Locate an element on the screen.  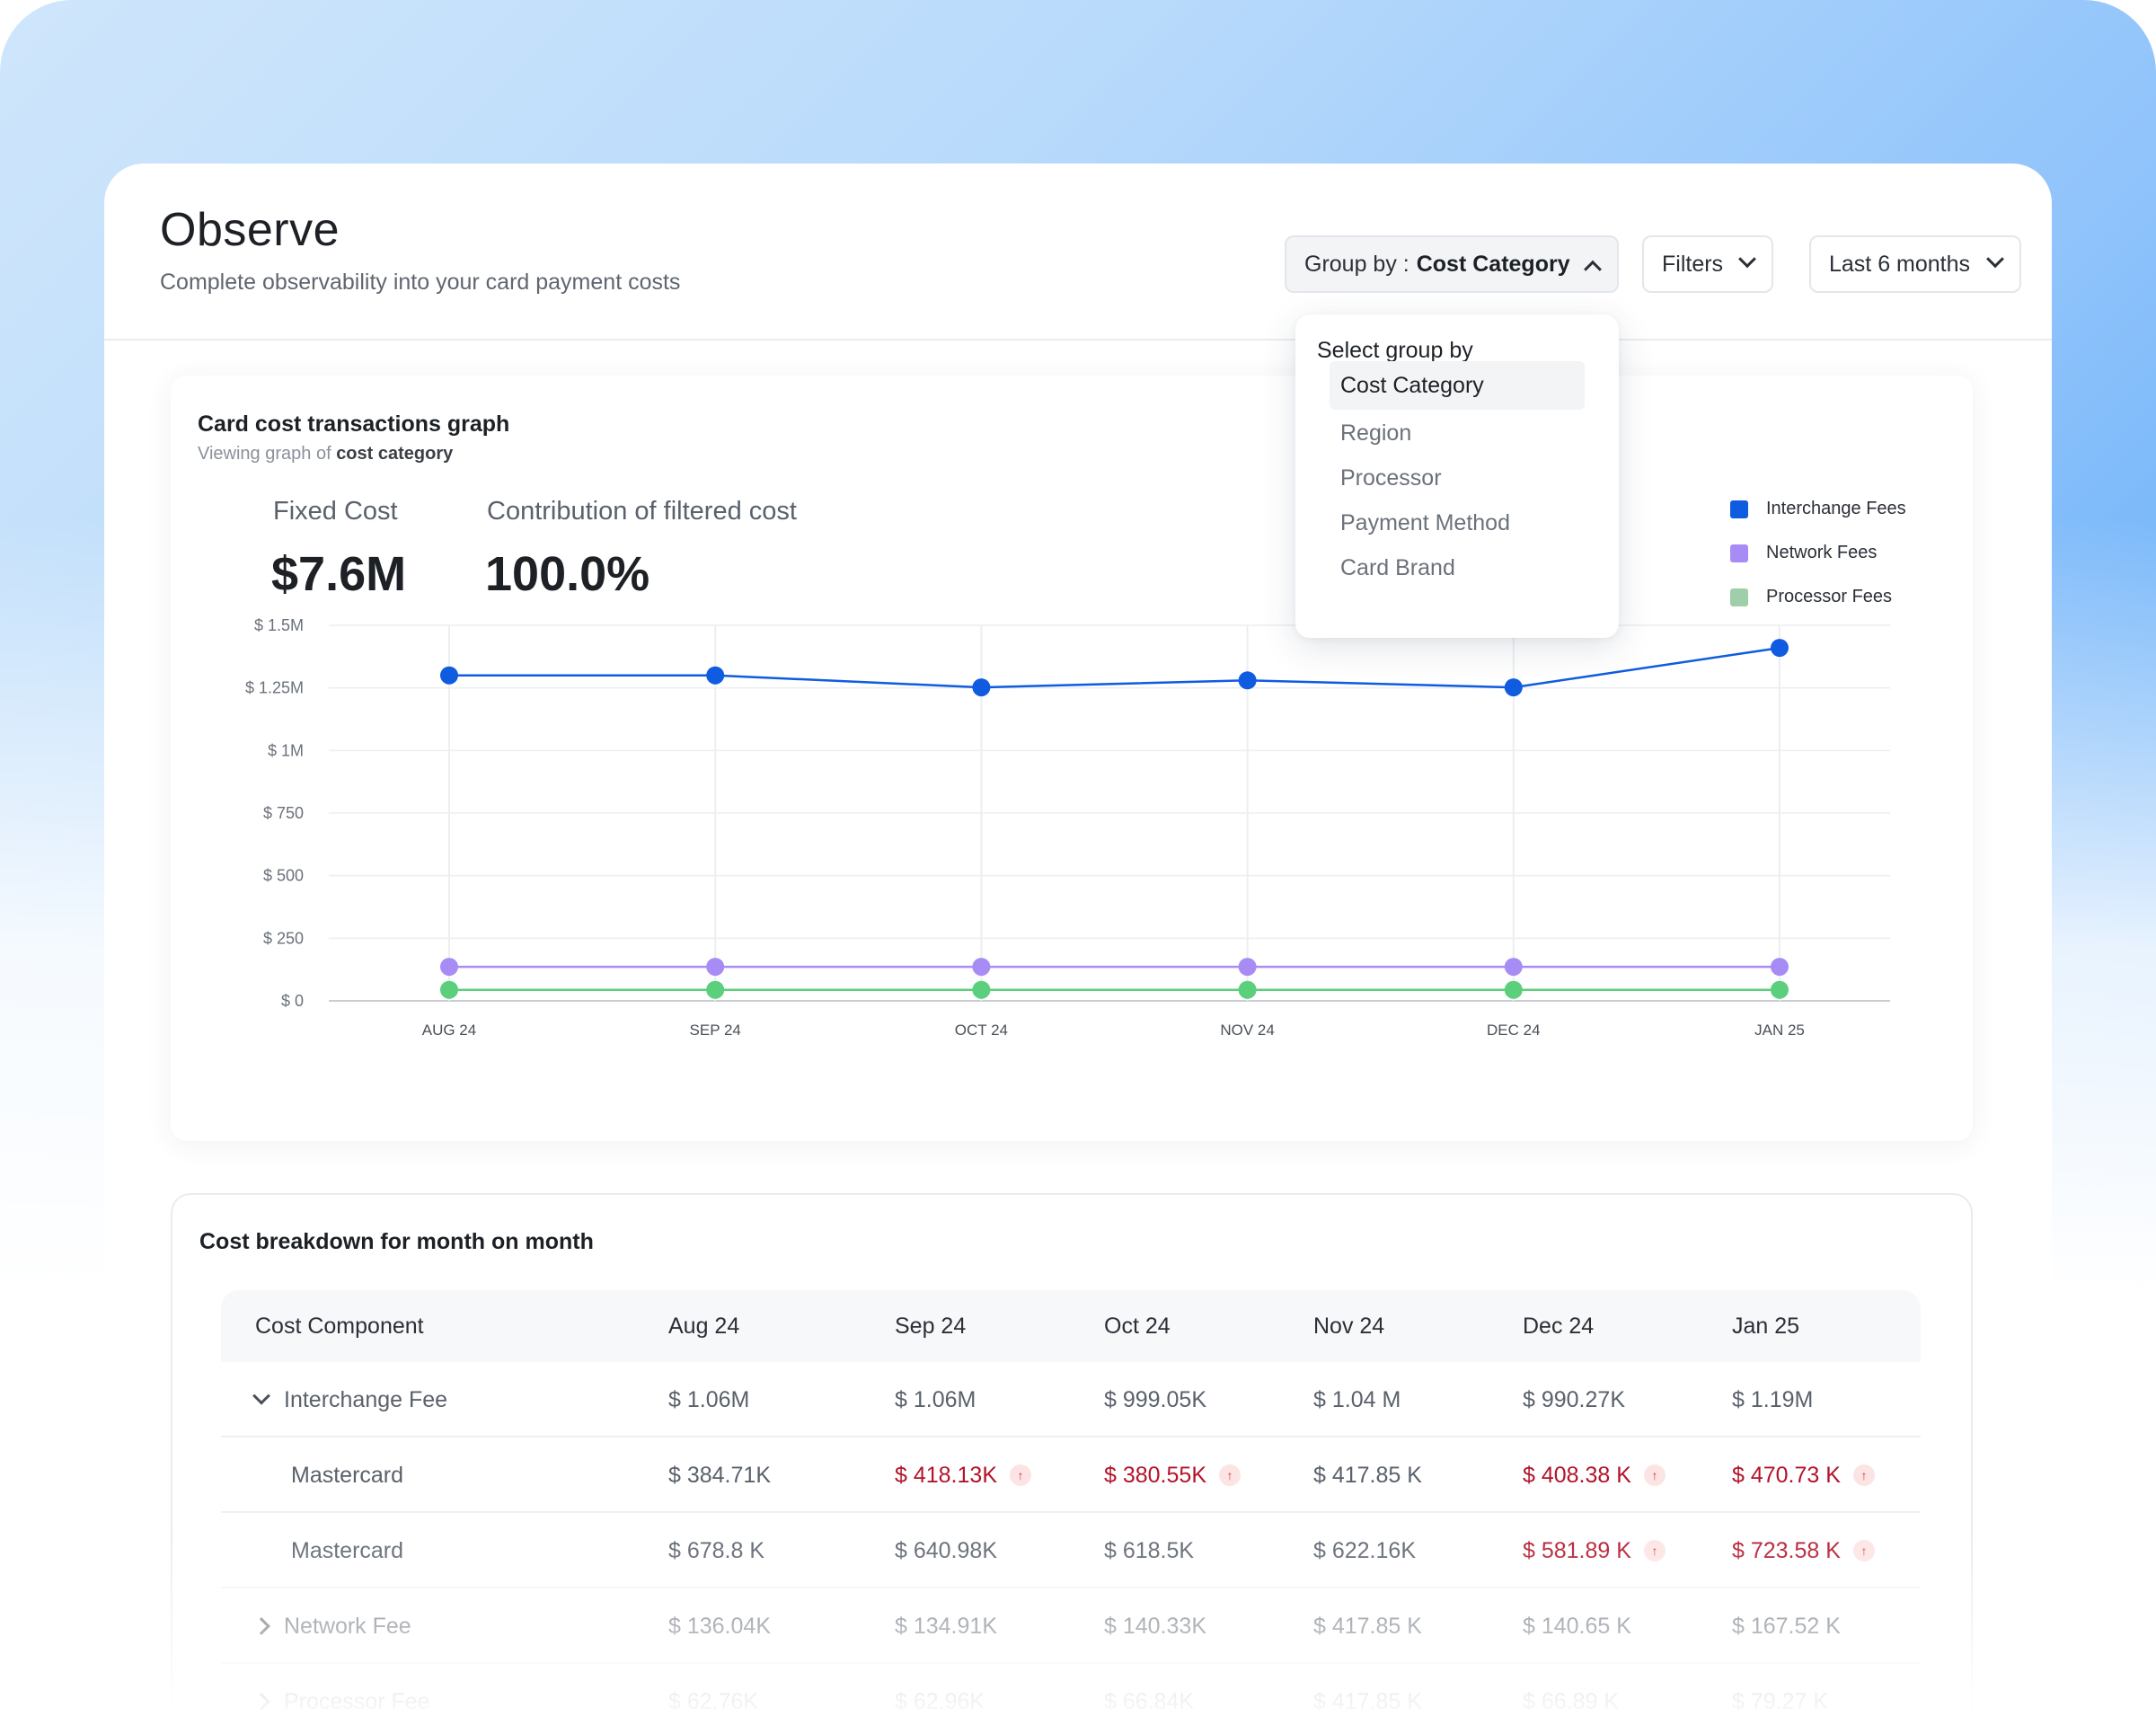
table-cell: $ 384.71K is located at coordinates (719, 1475).